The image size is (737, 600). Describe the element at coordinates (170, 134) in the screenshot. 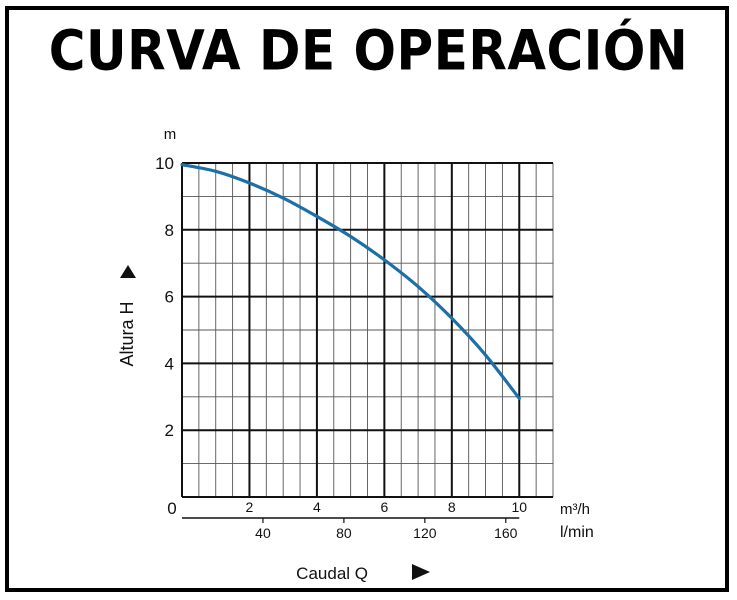

I see `y-unit-label: m` at that location.